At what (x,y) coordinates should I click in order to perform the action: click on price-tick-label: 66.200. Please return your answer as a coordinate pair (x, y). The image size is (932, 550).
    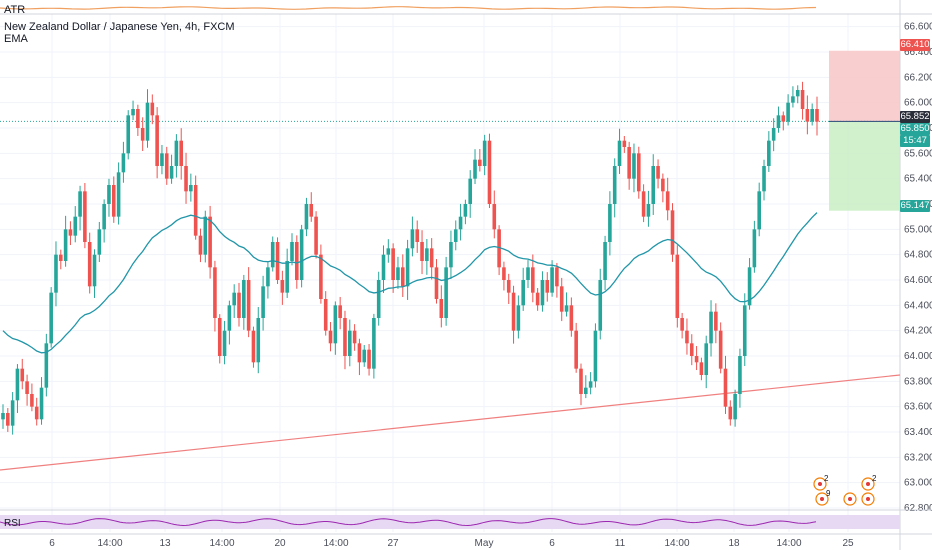
    Looking at the image, I should click on (918, 77).